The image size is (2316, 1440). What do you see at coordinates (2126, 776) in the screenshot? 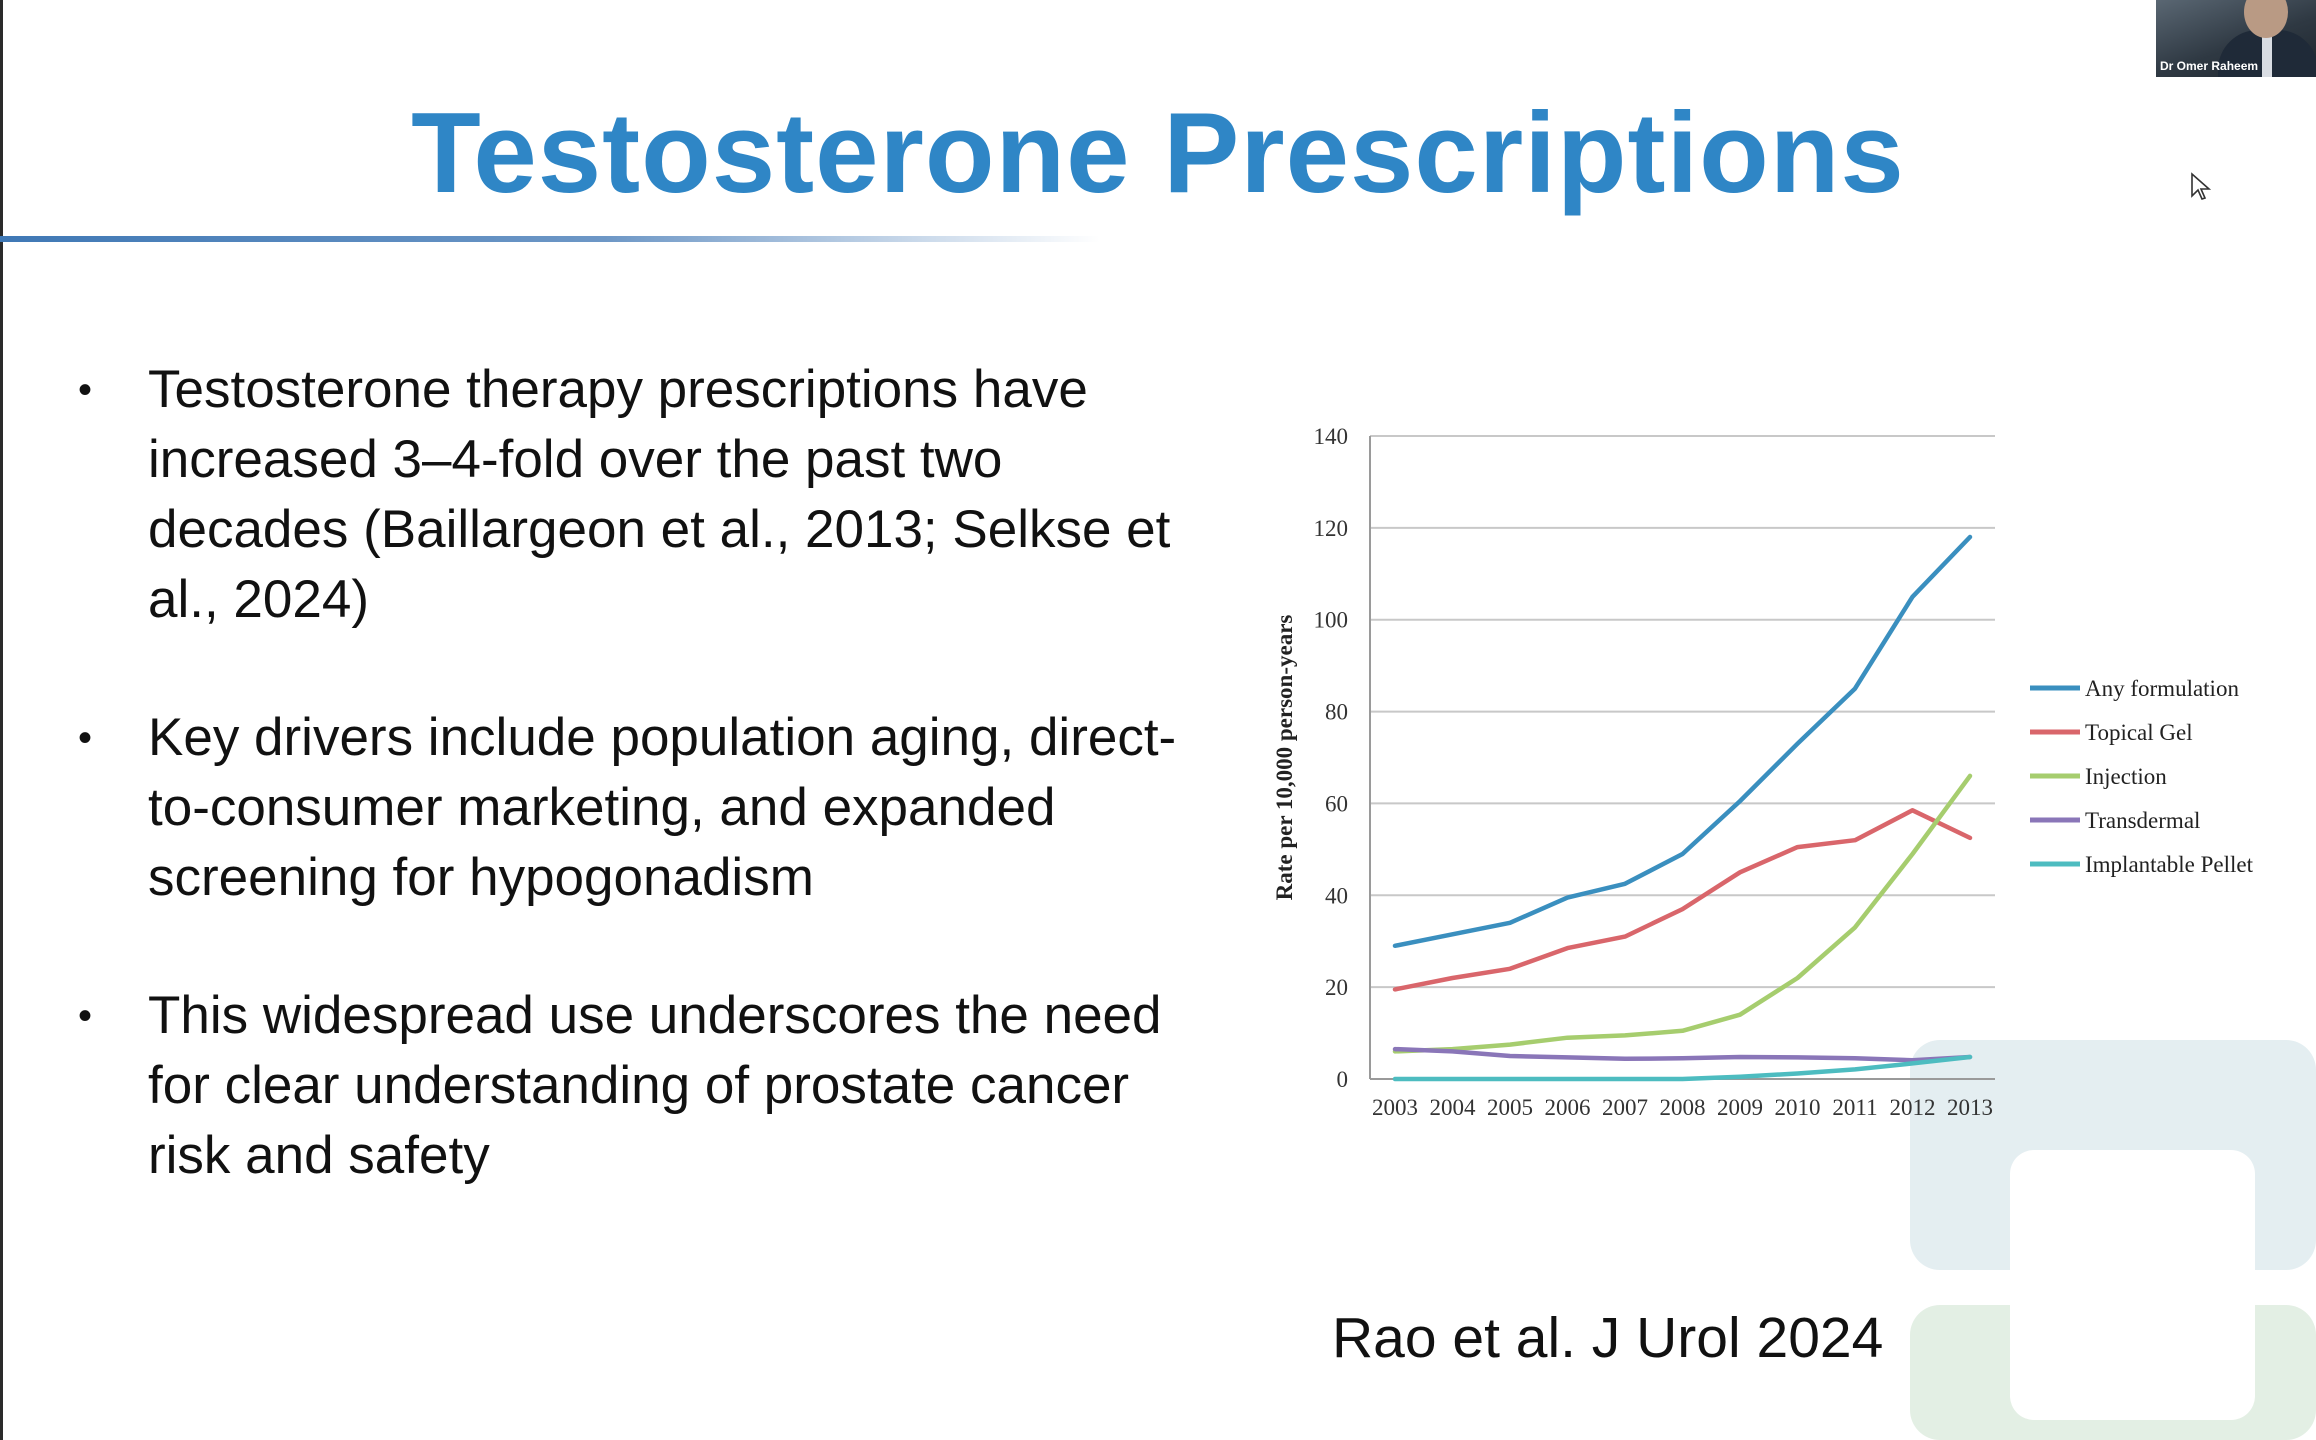
I see `legend-label: Injection` at bounding box center [2126, 776].